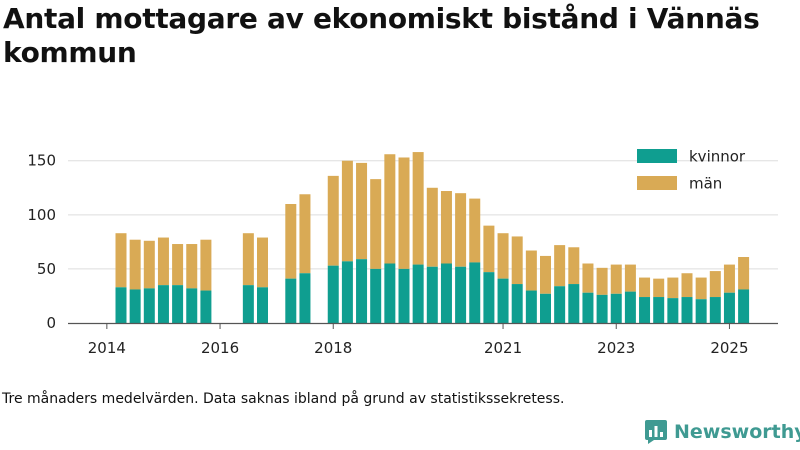  I want to click on y-tick-label: 0, so click(51, 323).